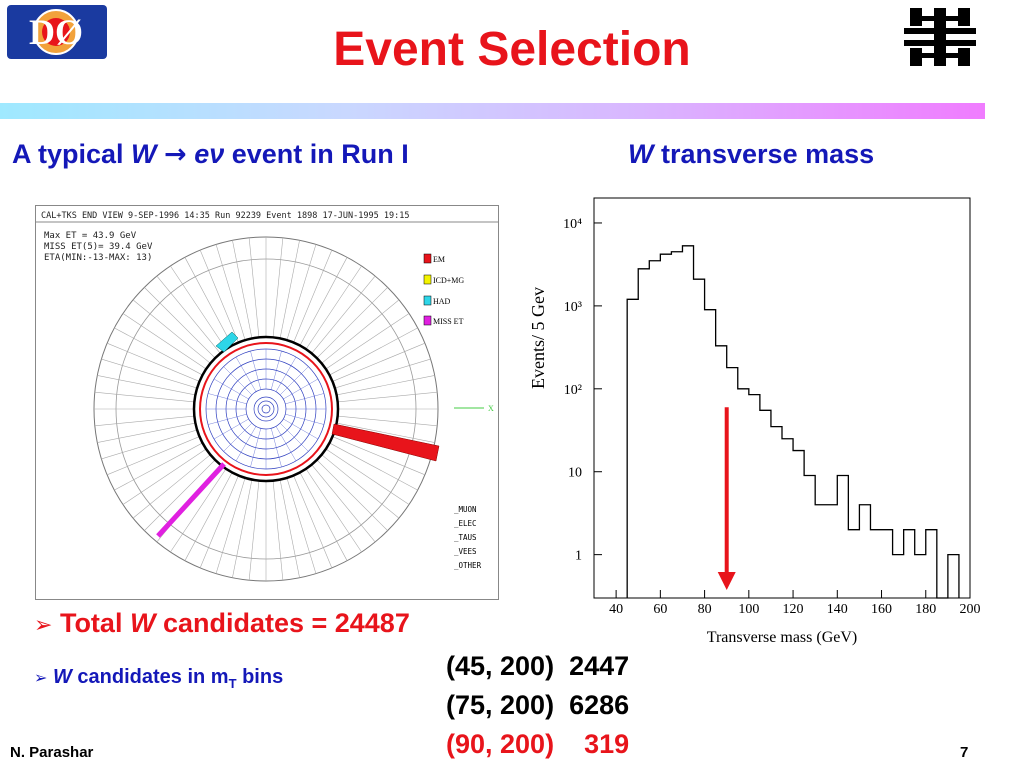 This screenshot has width=1024, height=768. I want to click on author-footer: N. Parashar, so click(52, 752).